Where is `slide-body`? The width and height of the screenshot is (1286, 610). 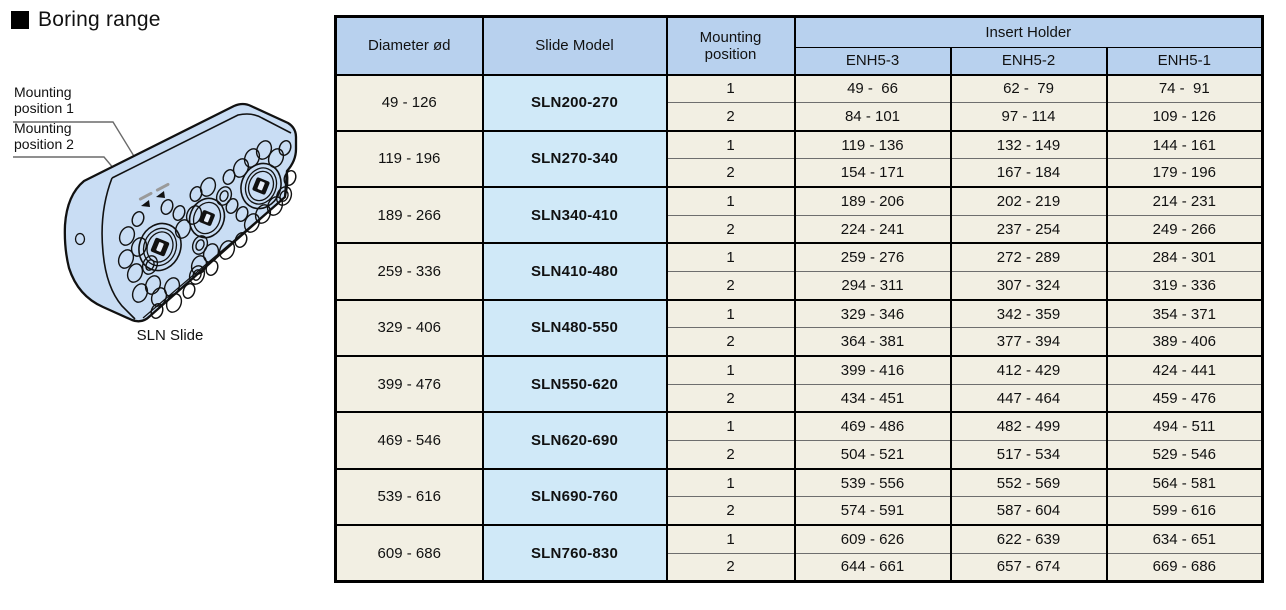
slide-body is located at coordinates (180, 212).